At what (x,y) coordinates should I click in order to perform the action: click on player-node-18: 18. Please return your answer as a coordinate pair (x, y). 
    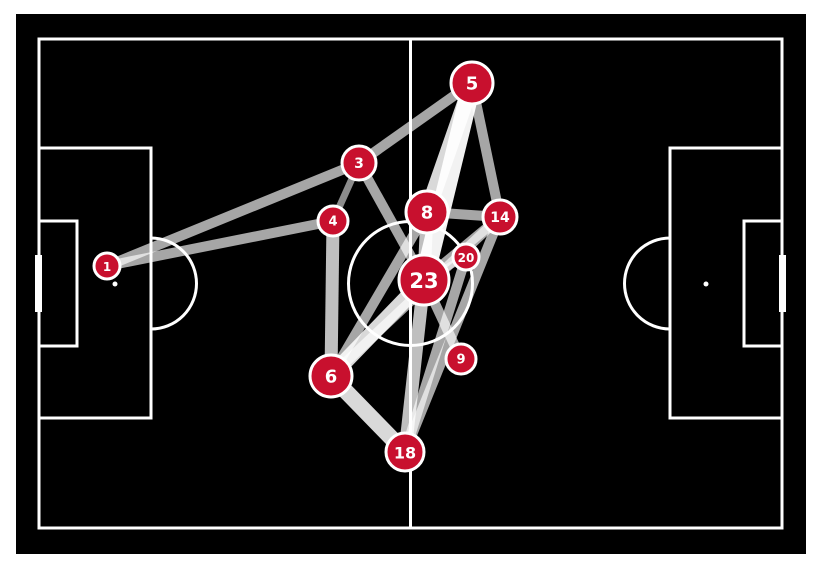
    Looking at the image, I should click on (405, 452).